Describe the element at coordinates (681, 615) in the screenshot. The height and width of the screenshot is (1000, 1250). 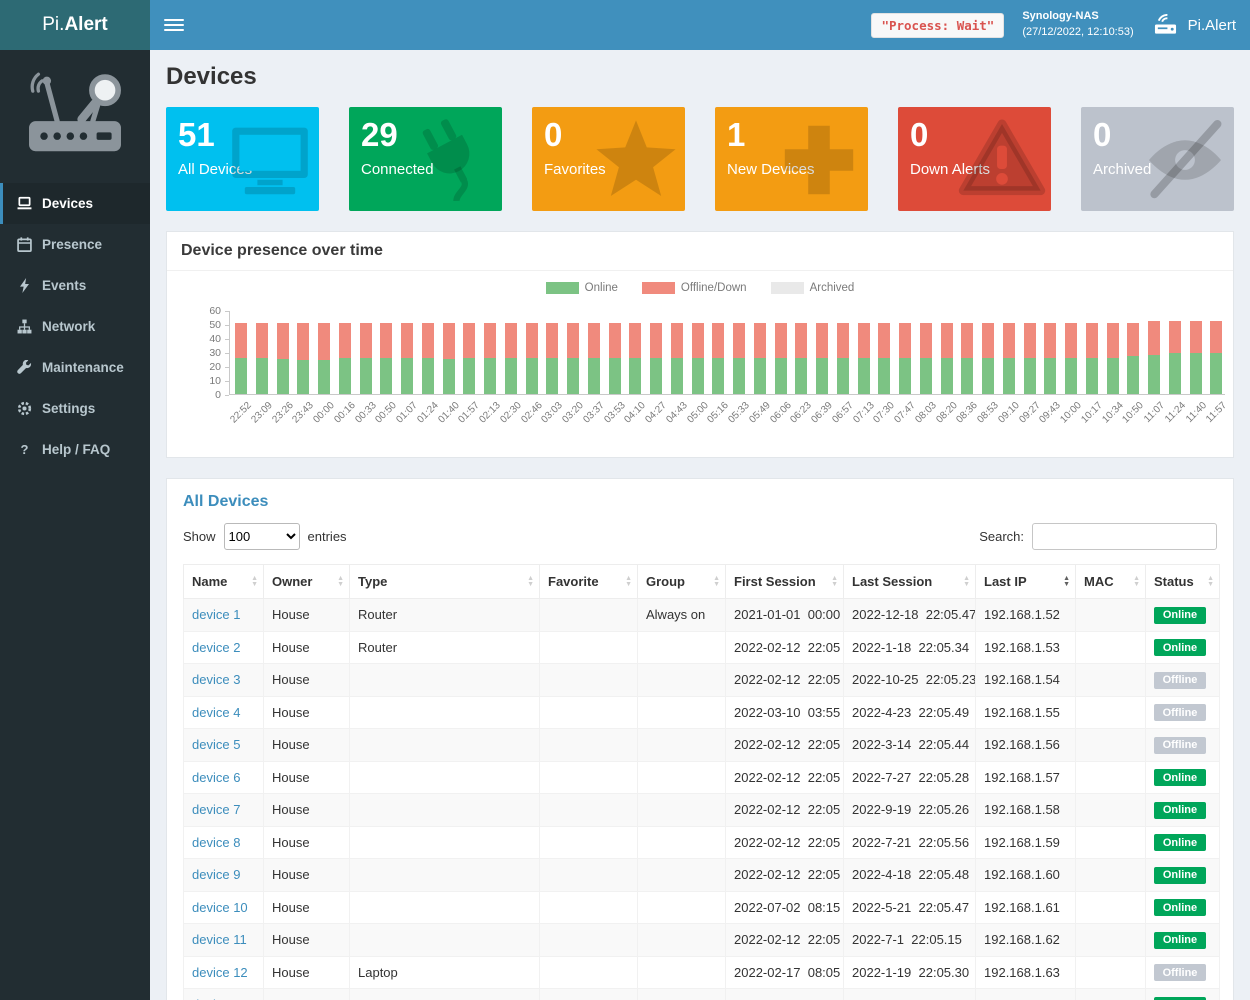
I see `cell-group: Always on` at that location.